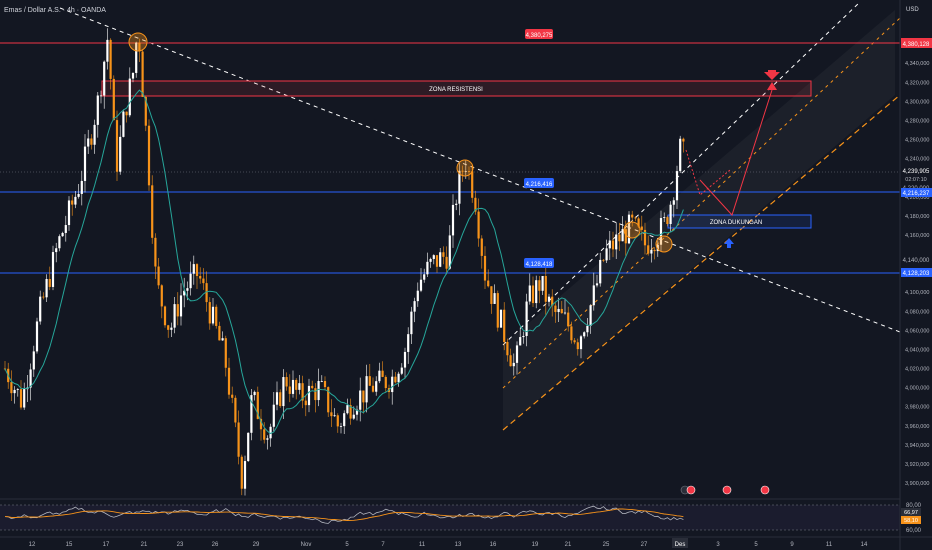 This screenshot has width=932, height=550. Describe the element at coordinates (708, 172) in the screenshot. I see `projection-path-dotted` at that location.